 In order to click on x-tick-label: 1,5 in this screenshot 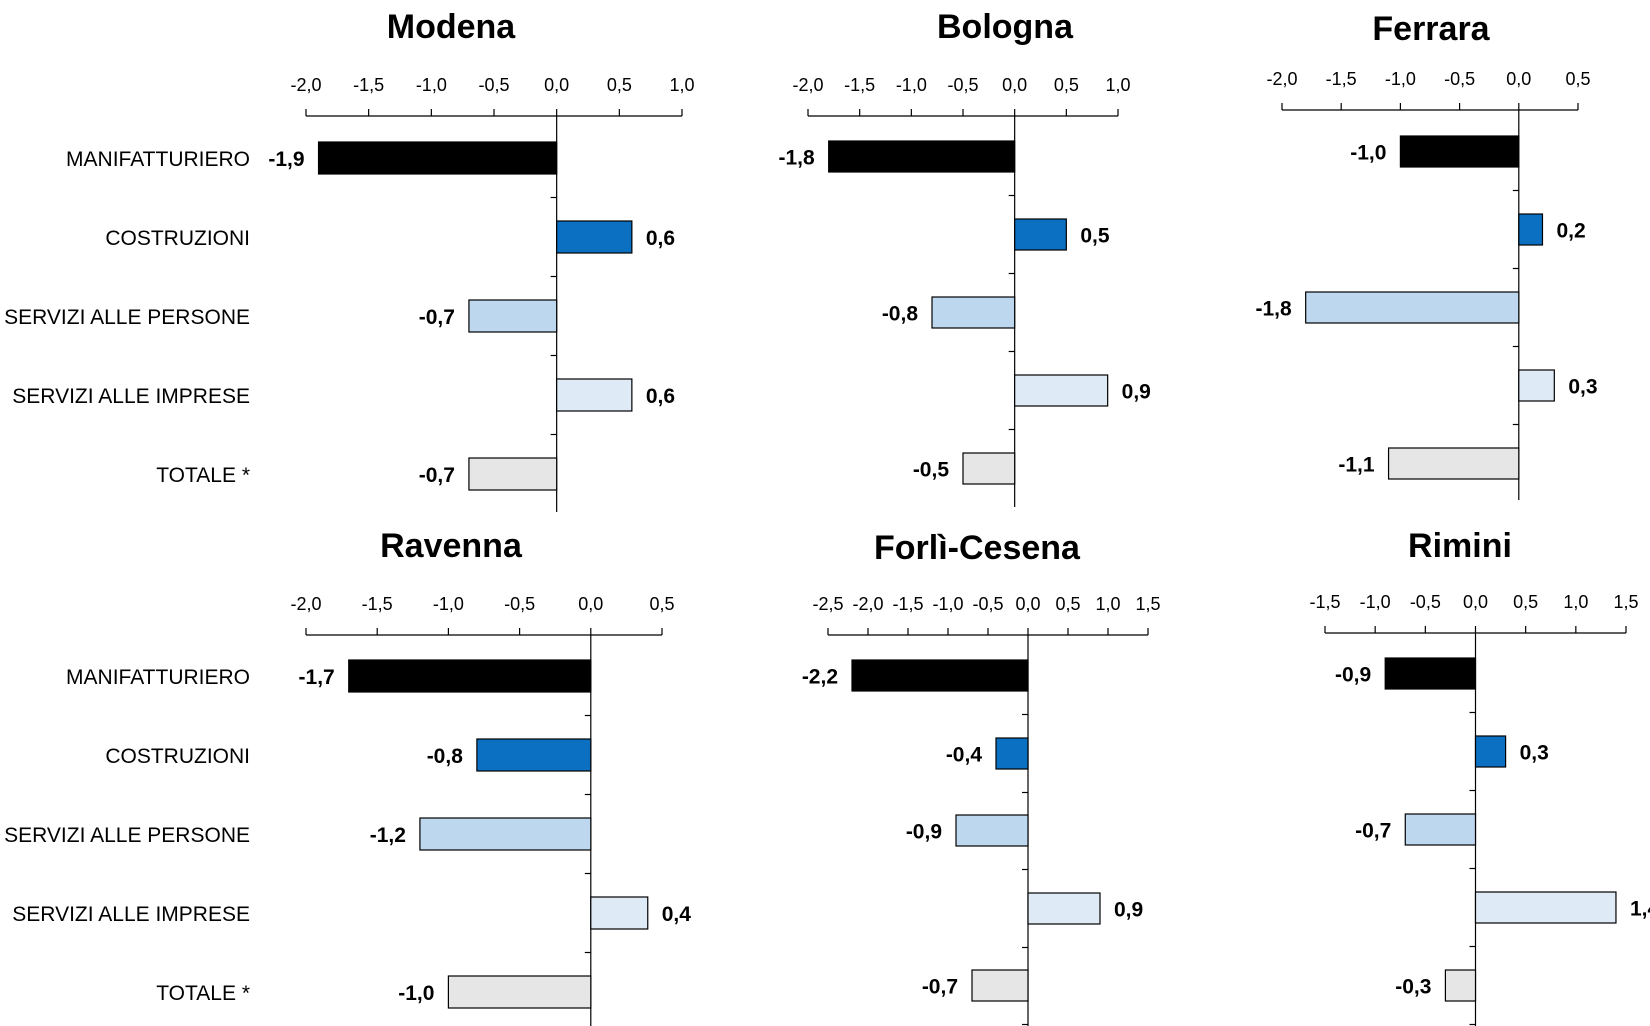, I will do `click(1625, 602)`.